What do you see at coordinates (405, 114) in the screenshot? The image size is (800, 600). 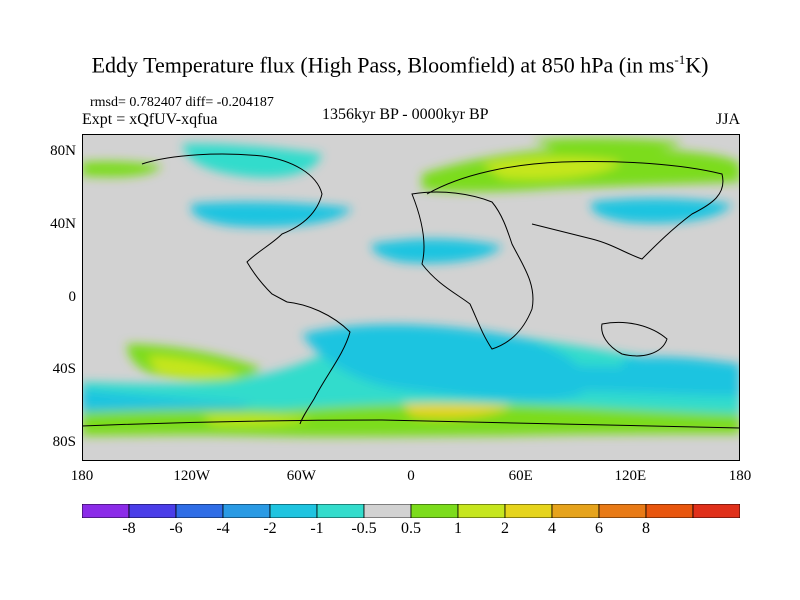 I see `period-label: 1356kyr BP - 0000kyr BP` at bounding box center [405, 114].